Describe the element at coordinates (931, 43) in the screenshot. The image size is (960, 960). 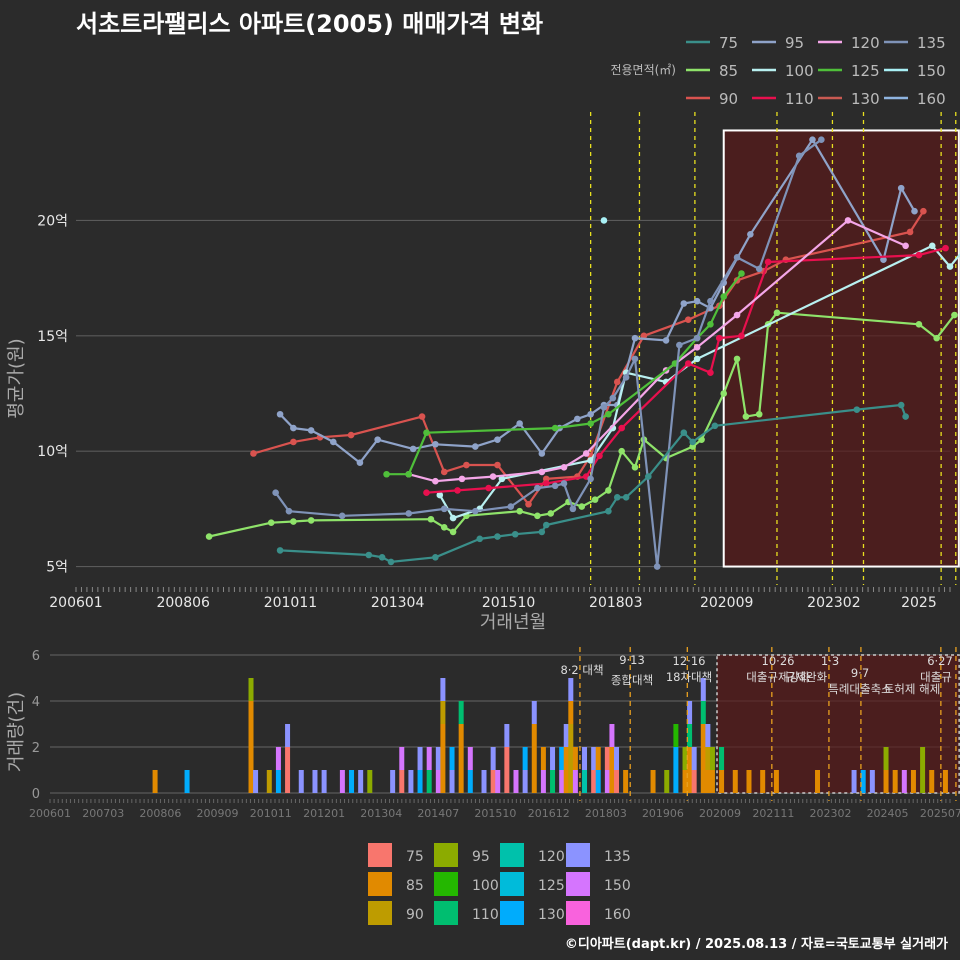
I see `legend-label: 135` at that location.